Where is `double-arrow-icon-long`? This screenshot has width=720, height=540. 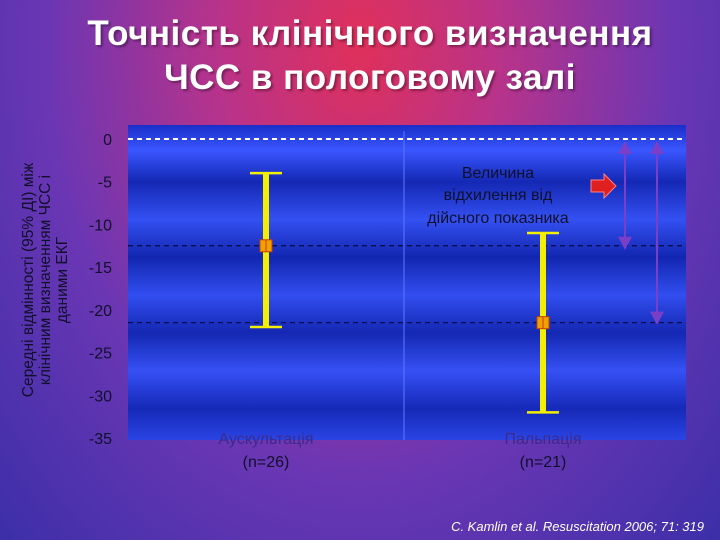
double-arrow-icon-long is located at coordinates (657, 233).